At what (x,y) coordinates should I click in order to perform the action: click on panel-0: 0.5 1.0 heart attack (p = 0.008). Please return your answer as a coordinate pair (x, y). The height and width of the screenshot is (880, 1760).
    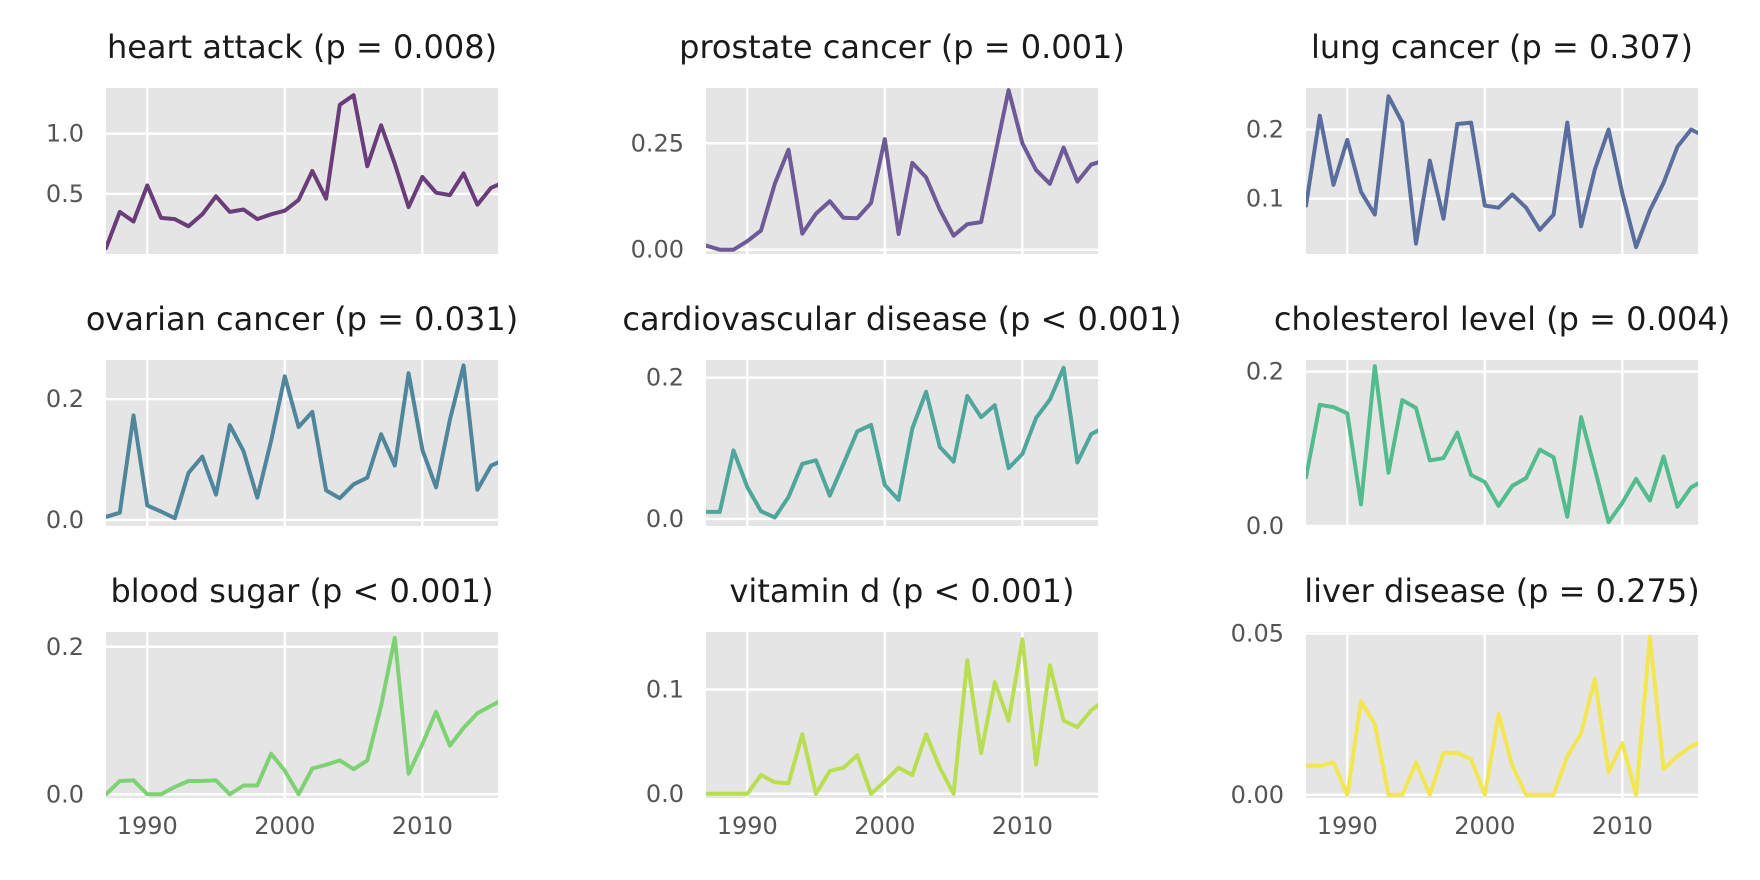
    Looking at the image, I should click on (272, 141).